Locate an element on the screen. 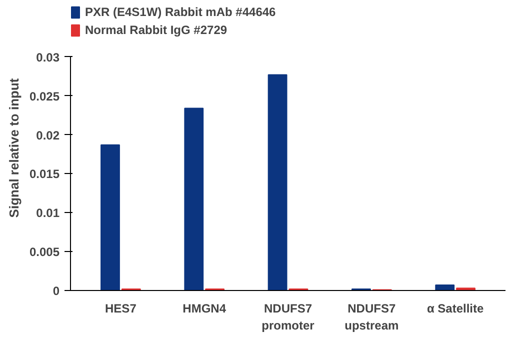  x-tick-label: NDUFS7 upstream is located at coordinates (371, 317).